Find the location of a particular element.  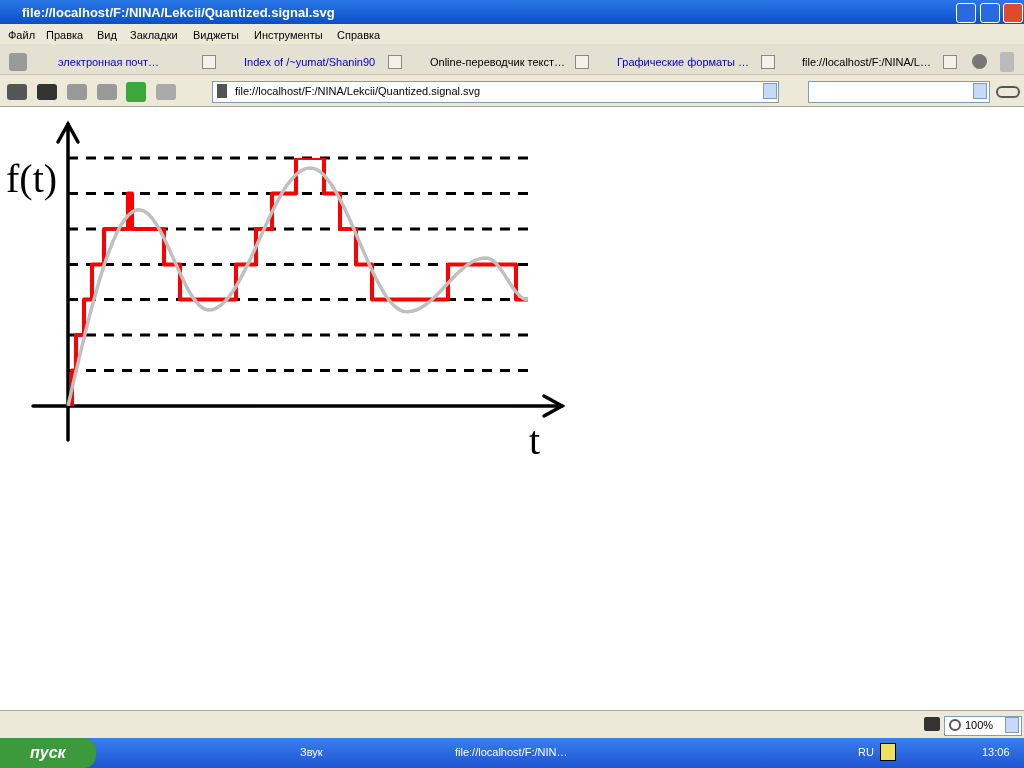

y-axis-title: f(t) is located at coordinates (32, 178).